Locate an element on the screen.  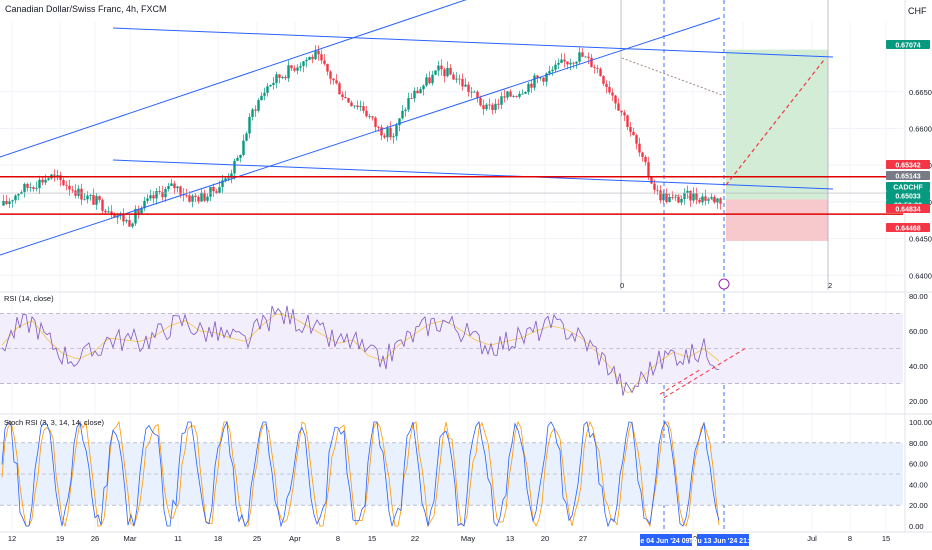
time-tick: Jul is located at coordinates (812, 538).